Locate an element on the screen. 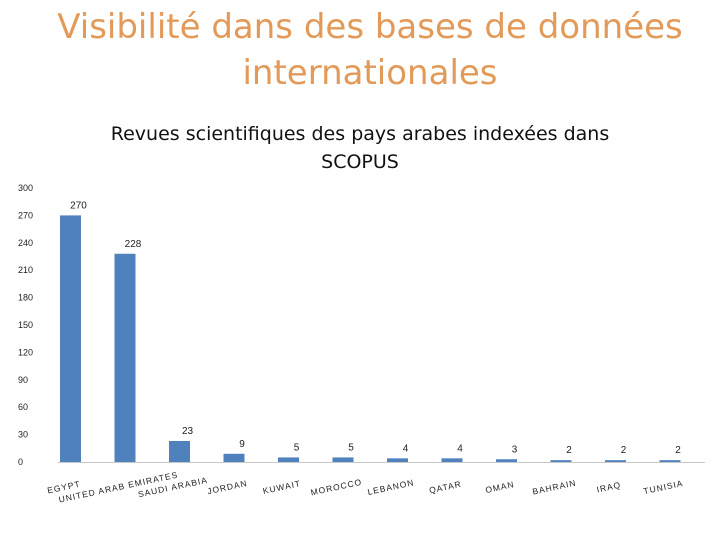  category-label: BAHRAIN is located at coordinates (554, 487).